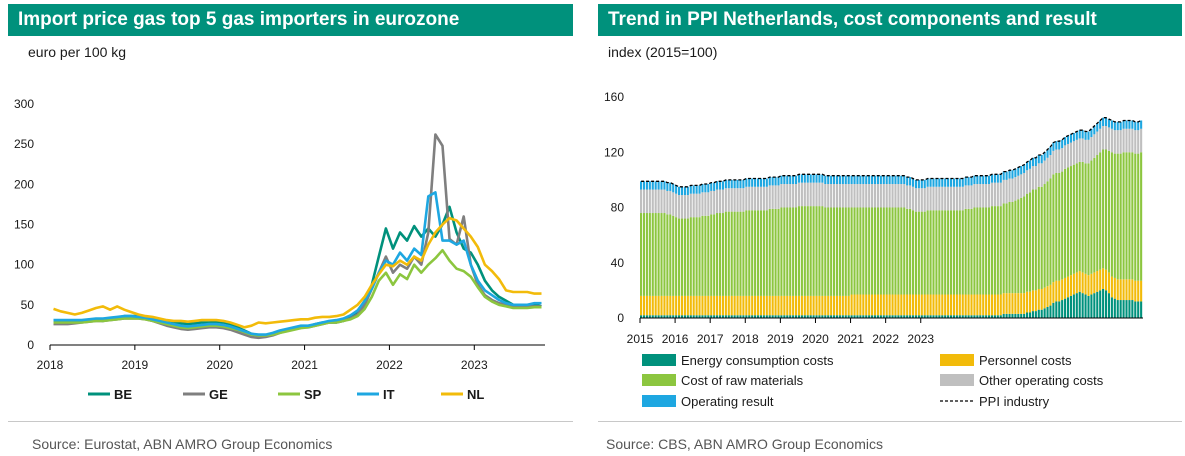  What do you see at coordinates (727, 401) in the screenshot?
I see `legend-label-operating-result: Operating result` at bounding box center [727, 401].